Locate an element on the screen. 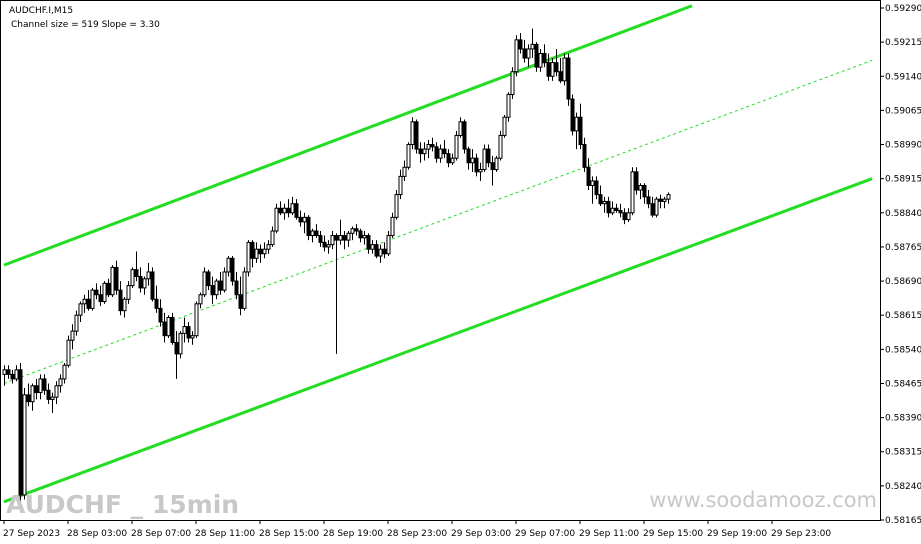  channel-info: Channel size = 519 Slope = 3.30 is located at coordinates (85, 25).